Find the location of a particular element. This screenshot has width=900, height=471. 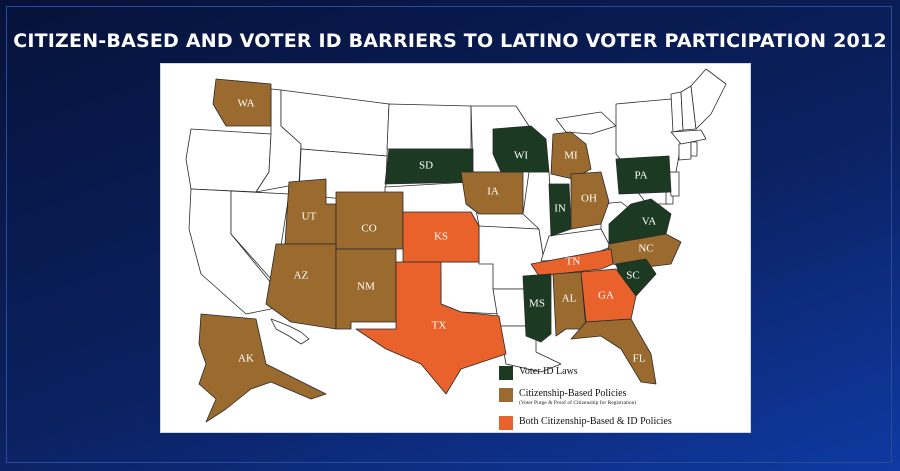

state-shape-ga is located at coordinates (608, 295).